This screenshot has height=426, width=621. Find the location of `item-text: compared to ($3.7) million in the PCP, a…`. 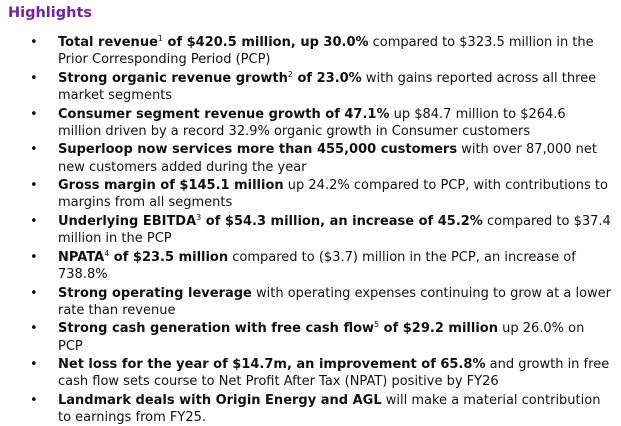

item-text: compared to ($3.7) million in the PCP, a… is located at coordinates (317, 265).